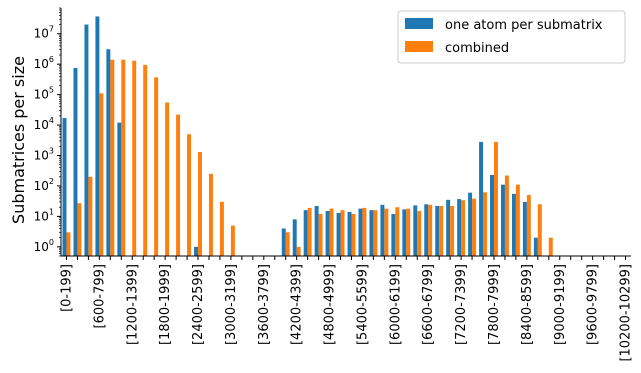  What do you see at coordinates (477, 48) in the screenshot?
I see `legend-label-combined: combined` at bounding box center [477, 48].